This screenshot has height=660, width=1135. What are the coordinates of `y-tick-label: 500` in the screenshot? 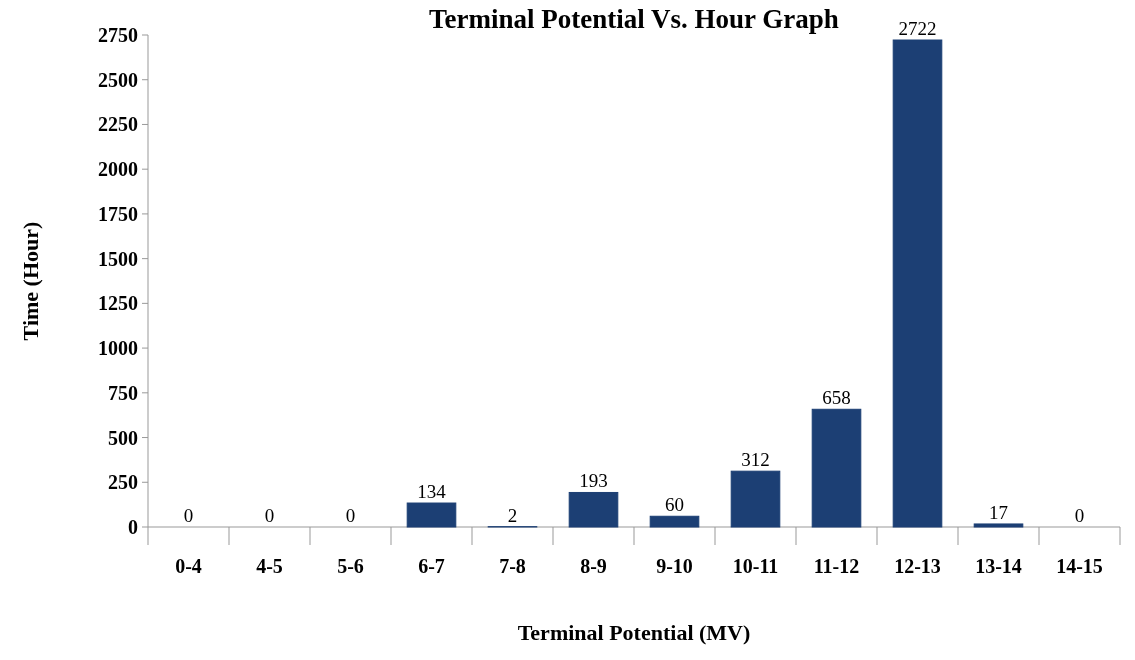 It's located at (123, 437).